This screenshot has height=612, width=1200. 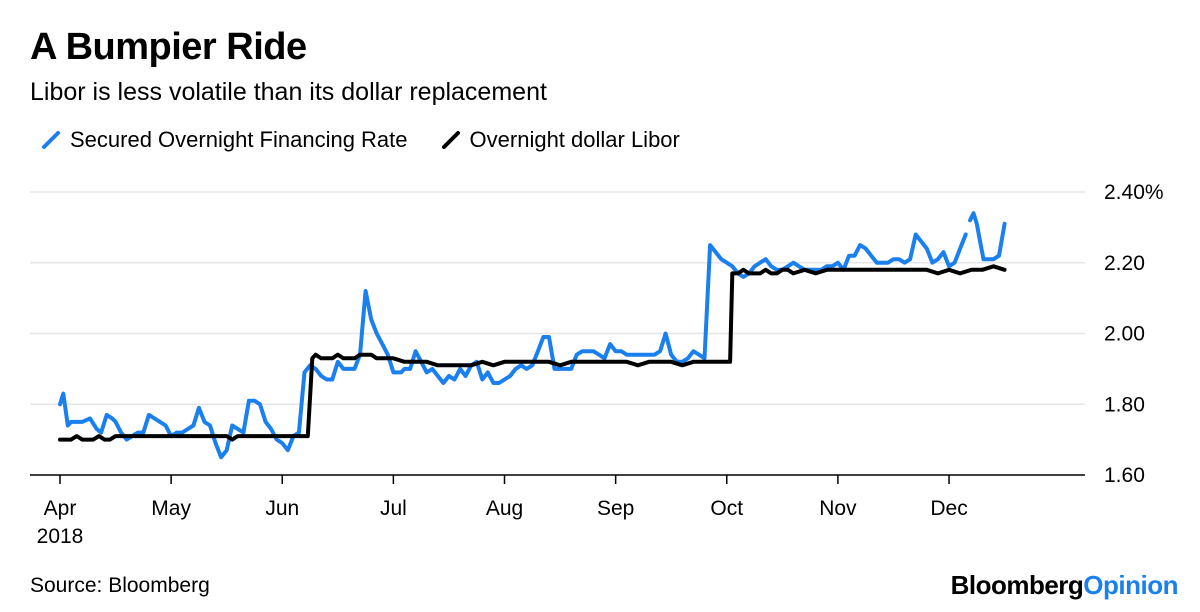 What do you see at coordinates (1017, 585) in the screenshot?
I see `brand-main: Bloomberg` at bounding box center [1017, 585].